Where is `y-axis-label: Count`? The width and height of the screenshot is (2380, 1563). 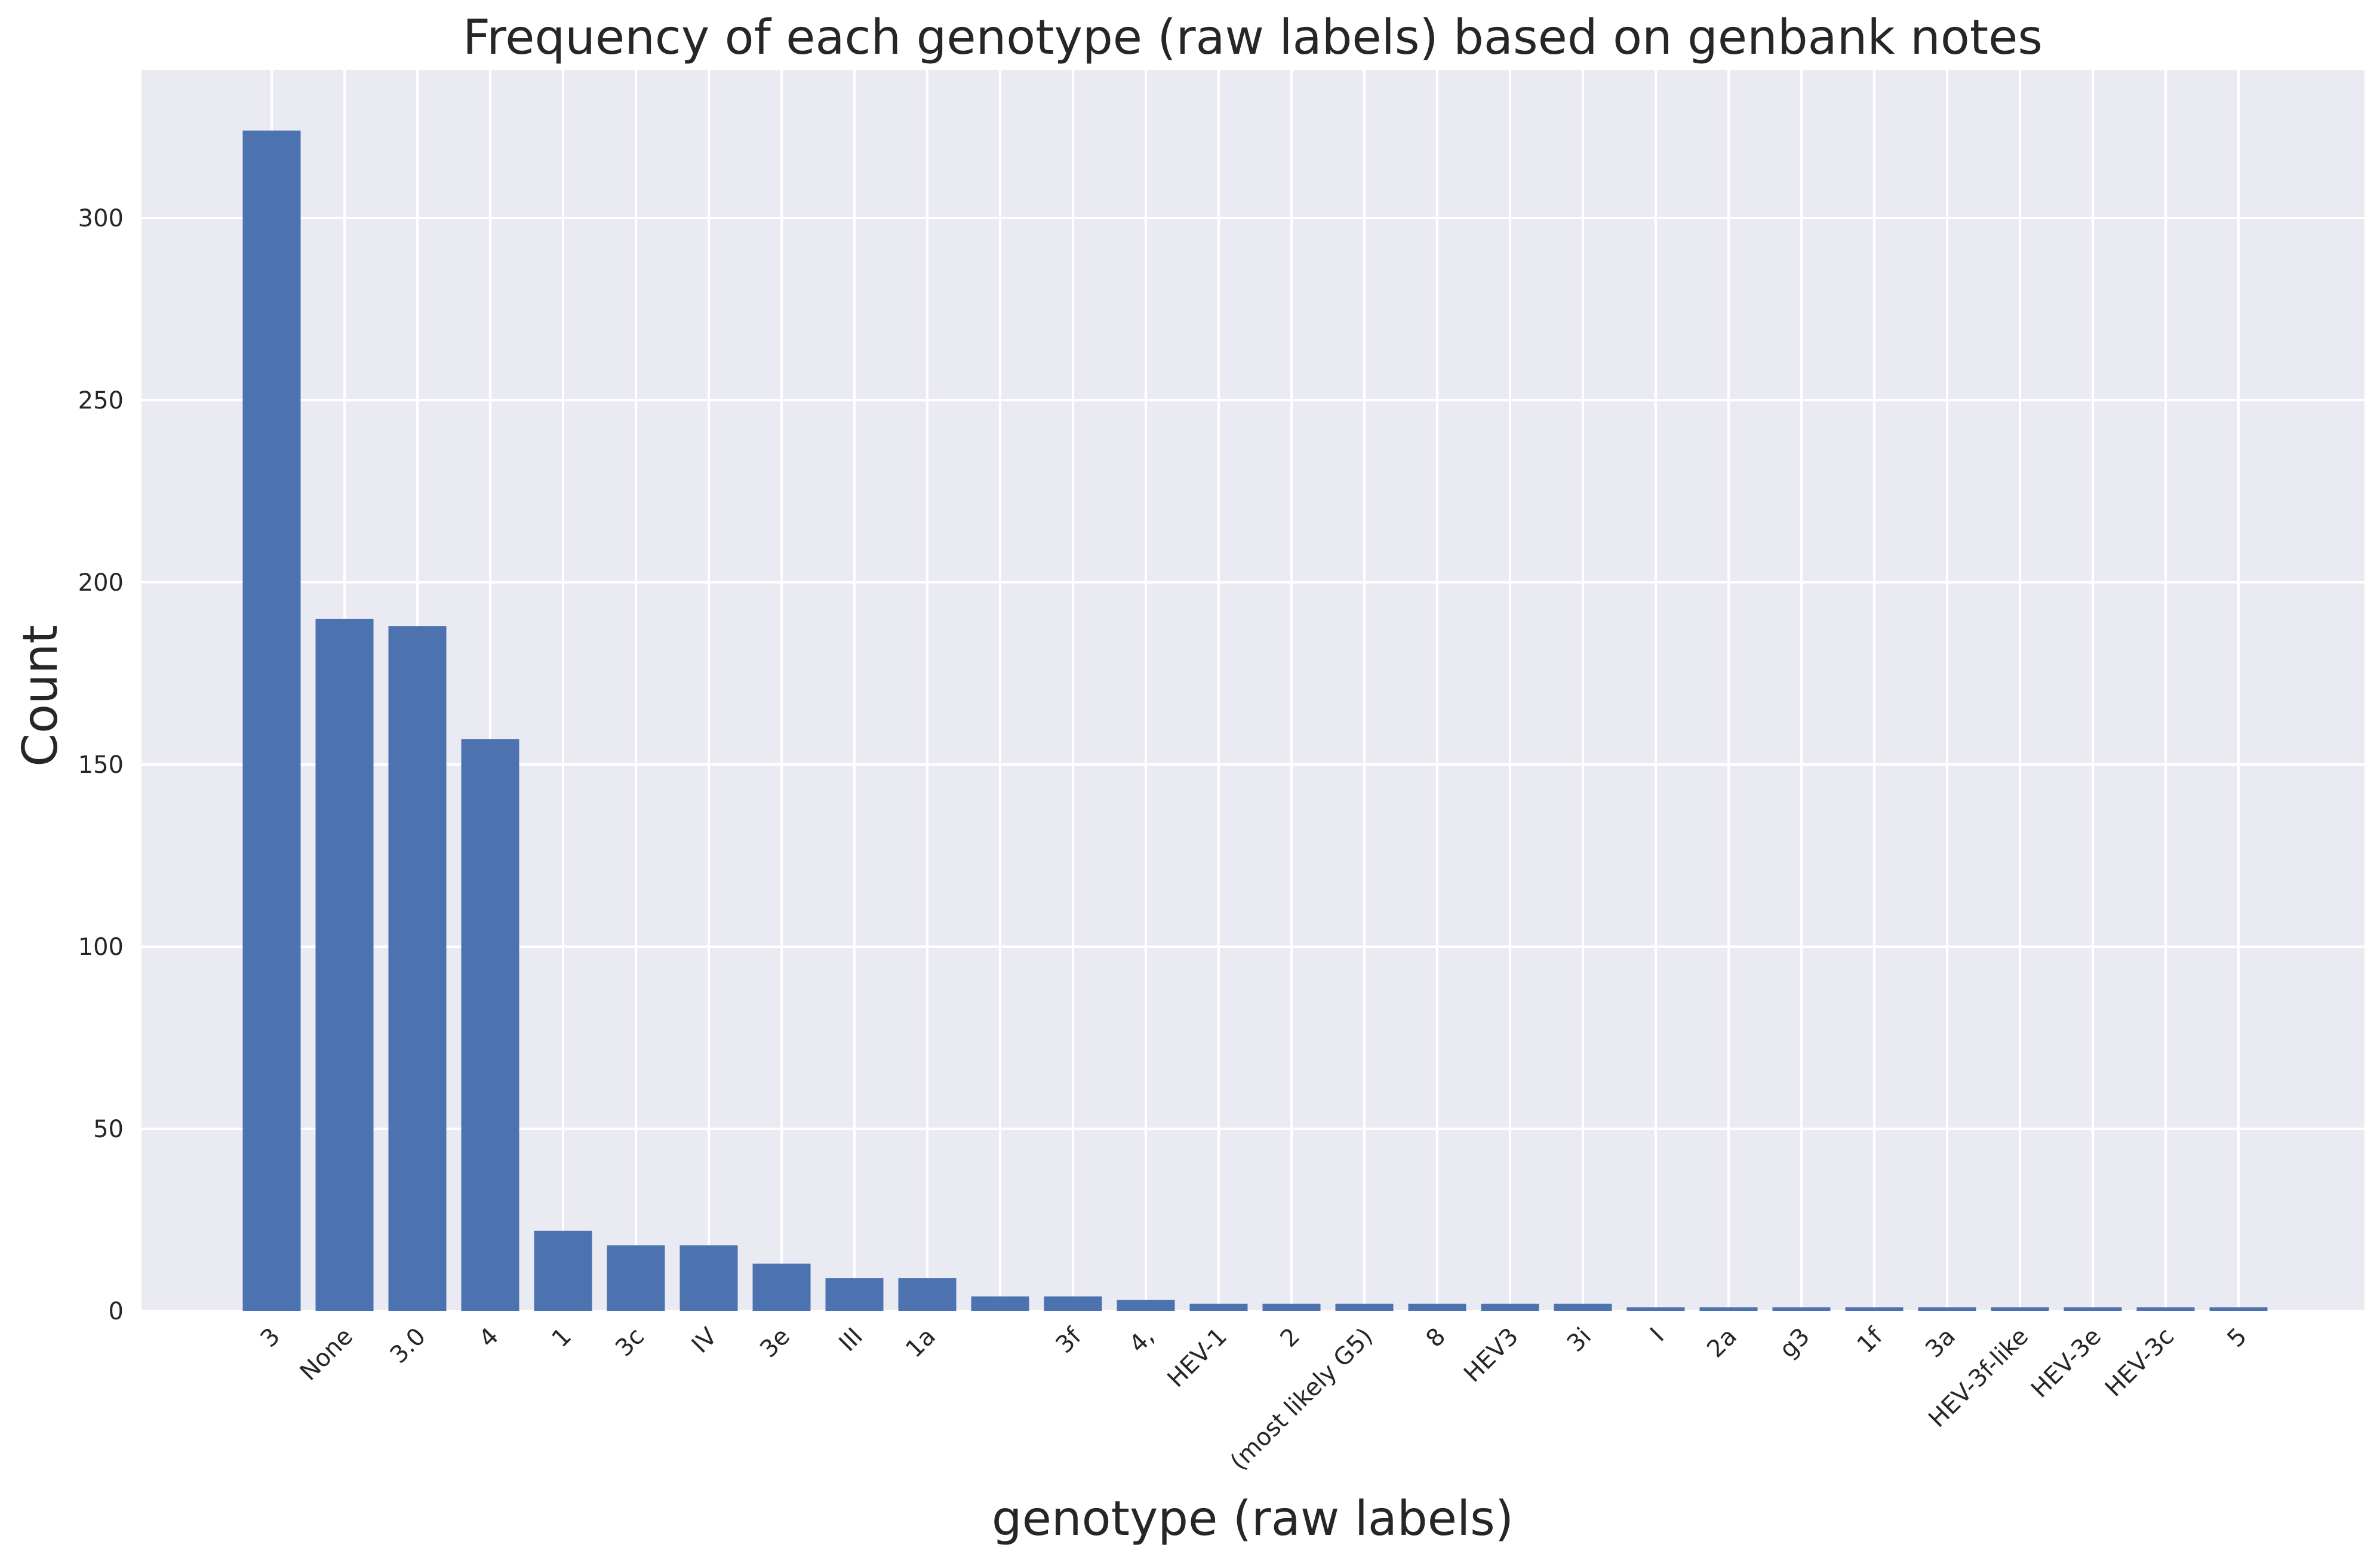
y-axis-label: Count is located at coordinates (40, 696).